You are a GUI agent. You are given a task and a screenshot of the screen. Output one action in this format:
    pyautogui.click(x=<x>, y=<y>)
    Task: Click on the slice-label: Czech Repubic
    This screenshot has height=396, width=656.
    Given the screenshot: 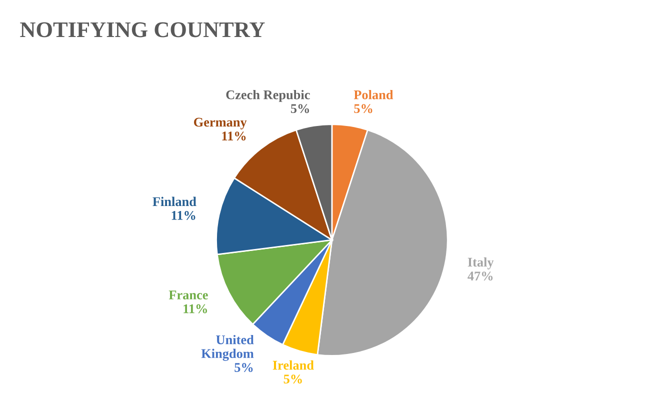 What is the action you would take?
    pyautogui.click(x=268, y=96)
    